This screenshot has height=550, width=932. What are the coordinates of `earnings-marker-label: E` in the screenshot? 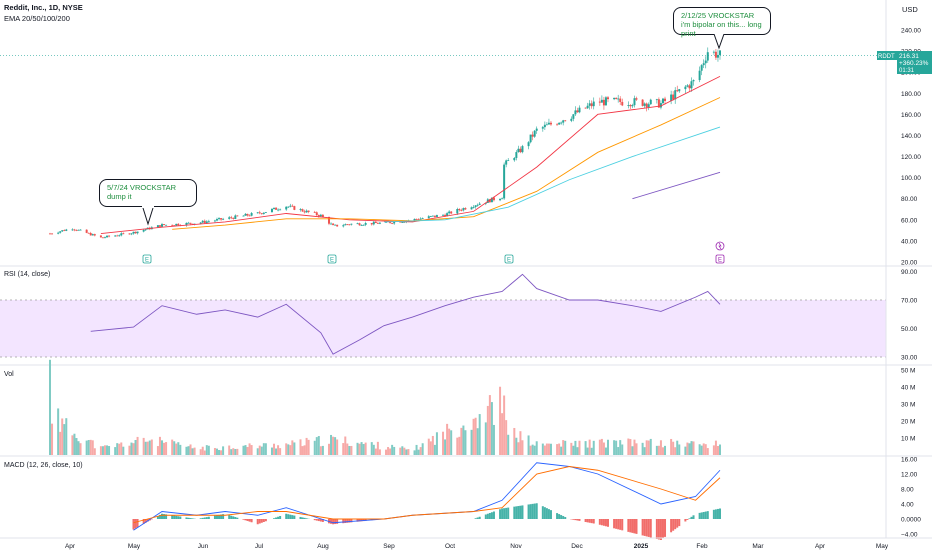 It's located at (720, 261).